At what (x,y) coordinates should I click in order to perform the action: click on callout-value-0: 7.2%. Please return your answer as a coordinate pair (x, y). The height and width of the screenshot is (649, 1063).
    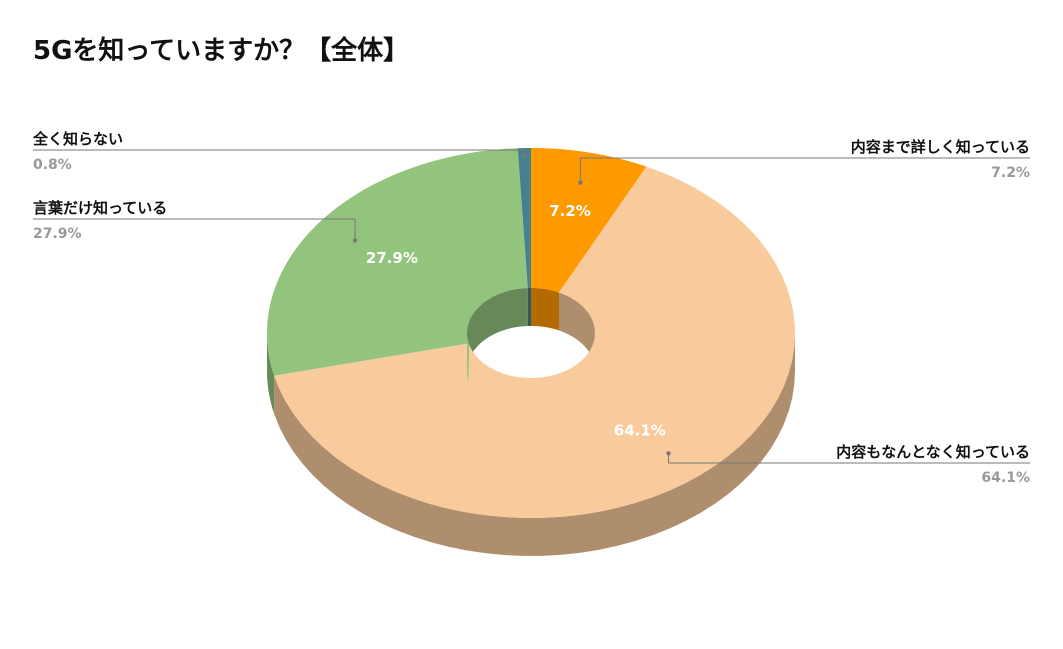
    Looking at the image, I should click on (1010, 173).